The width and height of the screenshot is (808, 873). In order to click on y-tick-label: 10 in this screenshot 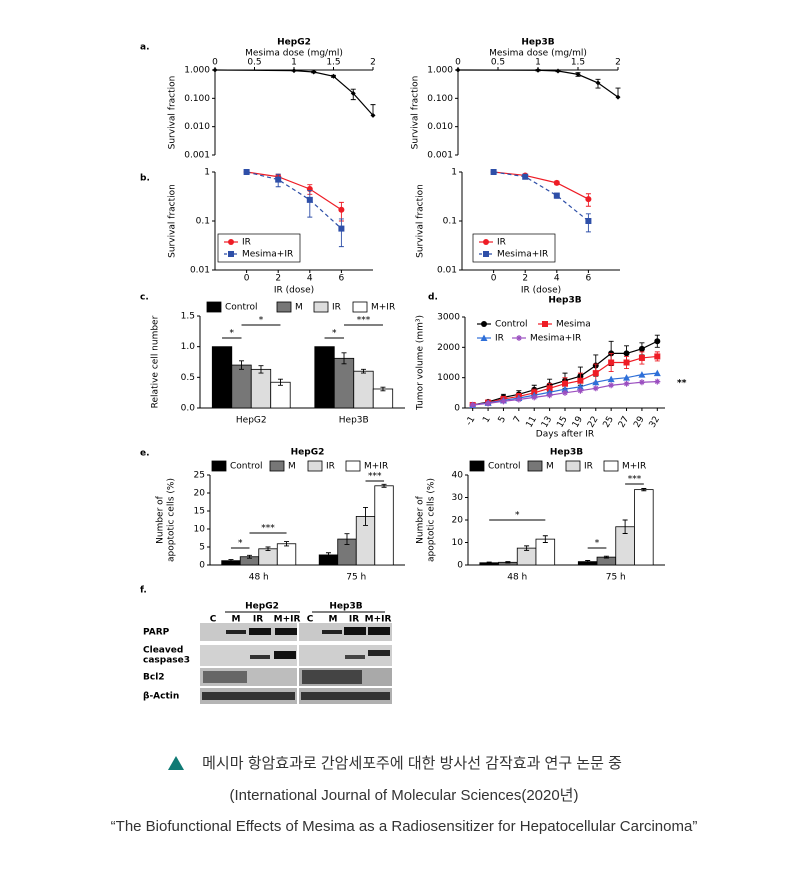, I will do `click(458, 543)`.